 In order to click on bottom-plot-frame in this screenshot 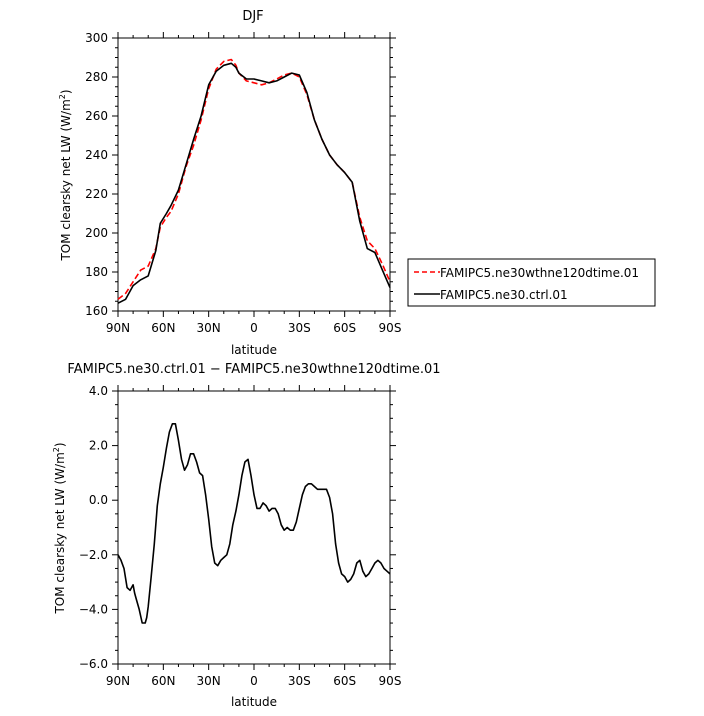, I will do `click(254, 527)`.